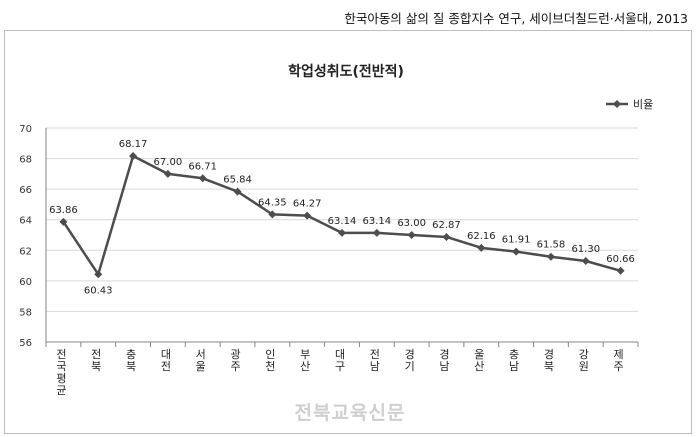  What do you see at coordinates (25, 282) in the screenshot?
I see `y-tick-label: 60` at bounding box center [25, 282].